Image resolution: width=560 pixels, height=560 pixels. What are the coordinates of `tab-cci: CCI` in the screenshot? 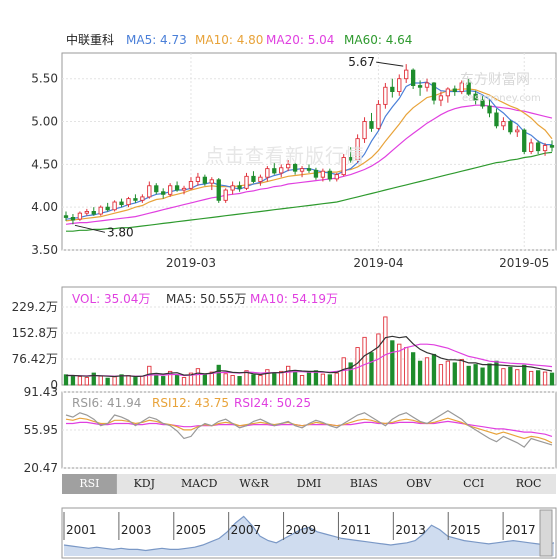 It's located at (474, 483).